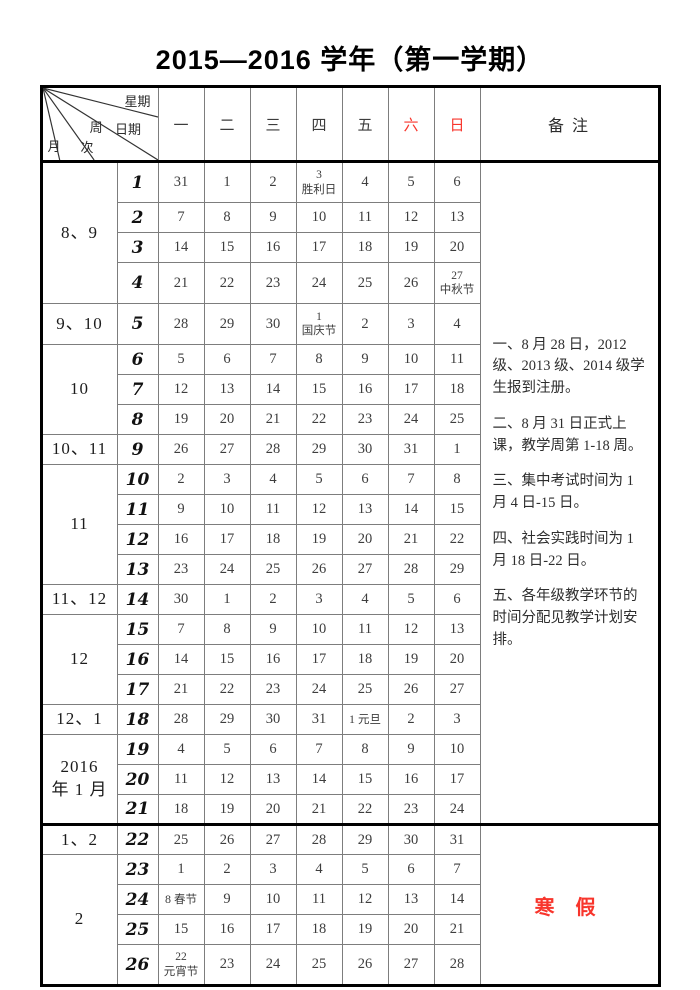 This screenshot has height=990, width=700. What do you see at coordinates (349, 719) in the screenshot?
I see `week-row-18: 12、1 18 28 29 30 31 1 元旦 2 3` at bounding box center [349, 719].